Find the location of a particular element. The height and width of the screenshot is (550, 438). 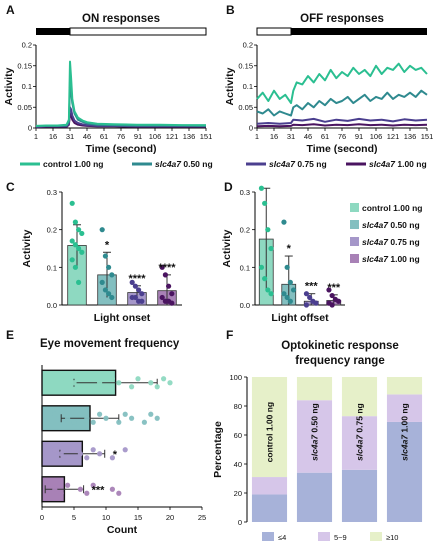

legend-label-f_high: ≥10 is located at coordinates (392, 537).